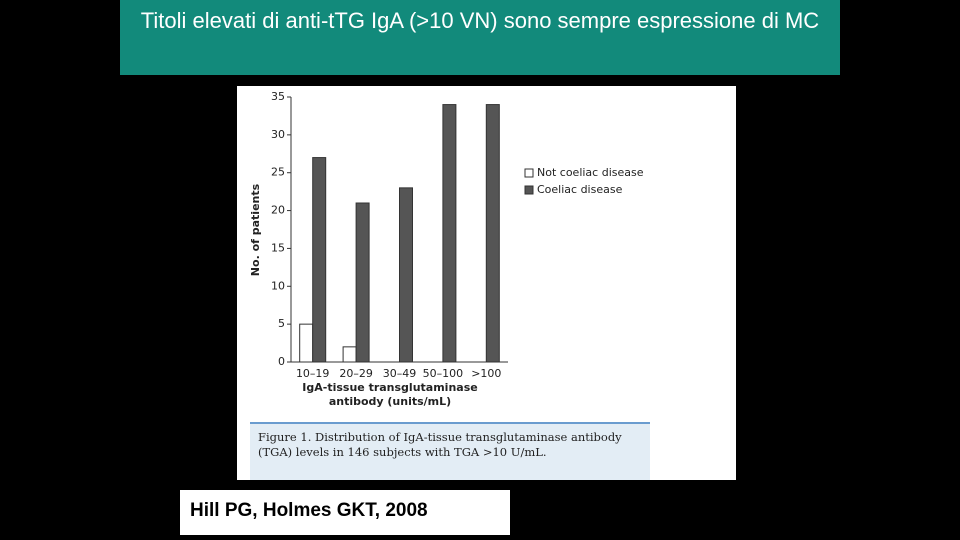  What do you see at coordinates (278, 285) in the screenshot?
I see `y-tick-label: 10` at bounding box center [278, 285].